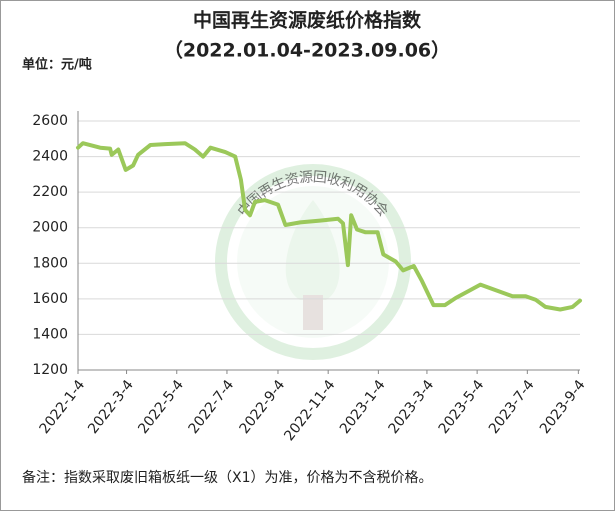 This screenshot has height=511, width=615. Describe the element at coordinates (50, 121) in the screenshot. I see `y-tick-label: 2600` at that location.